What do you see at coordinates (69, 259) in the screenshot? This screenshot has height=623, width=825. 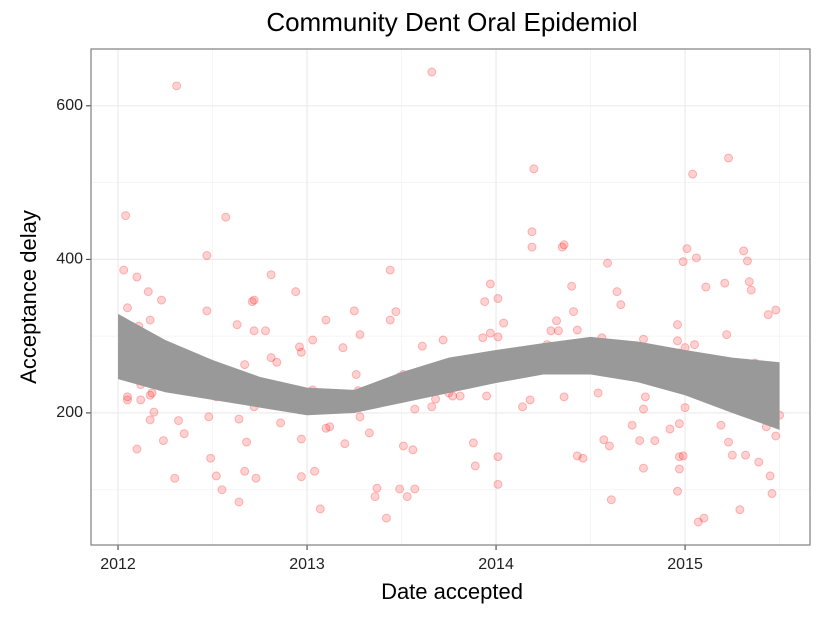 I see `y-tick-label: 400` at bounding box center [69, 259].